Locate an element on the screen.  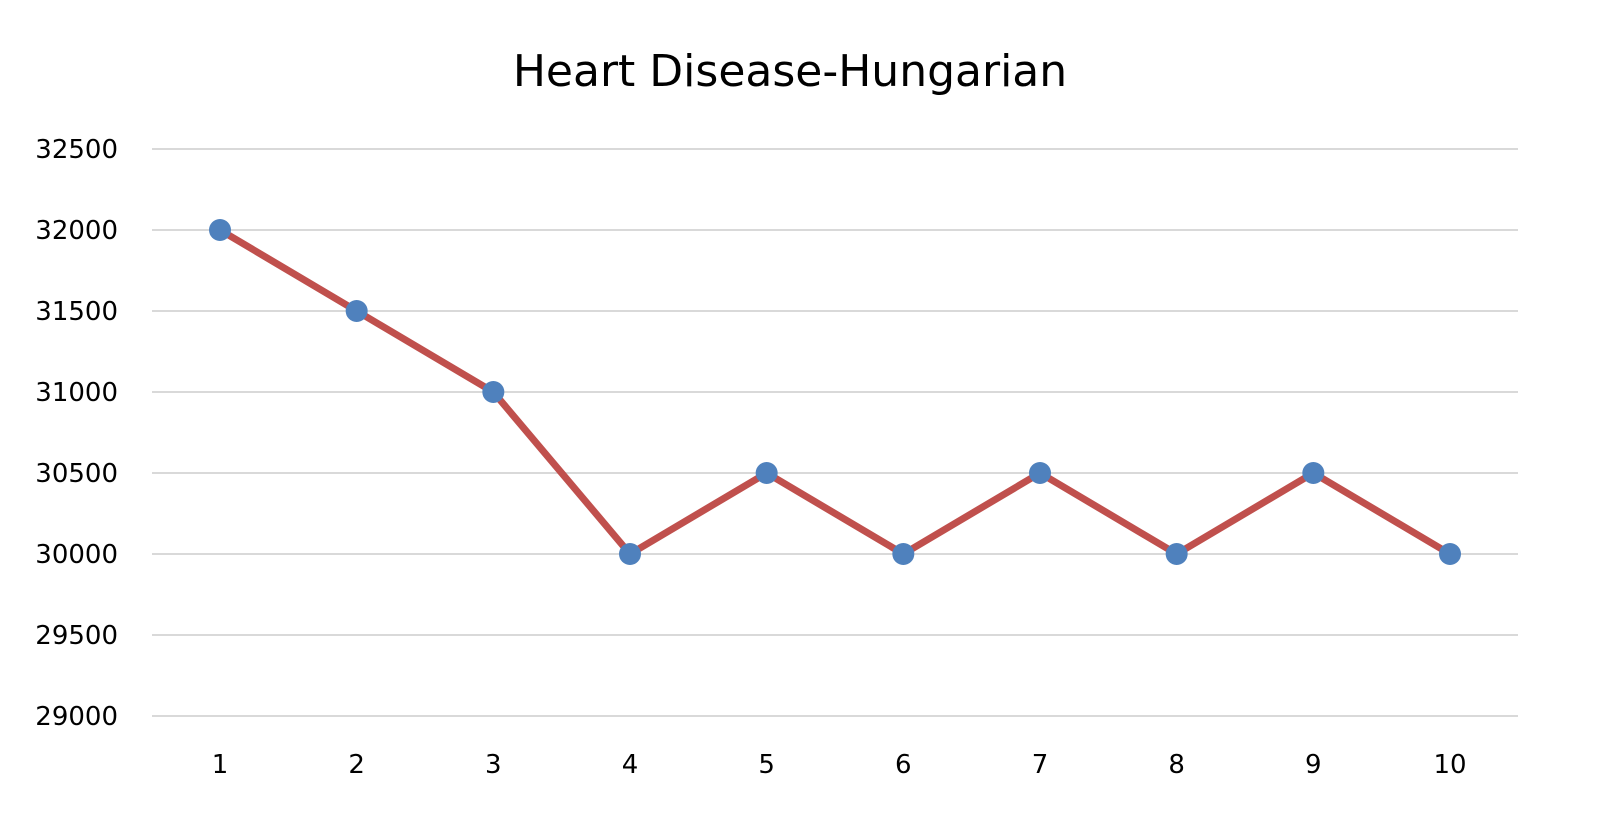
x-tick-label: 5 is located at coordinates (766, 765).